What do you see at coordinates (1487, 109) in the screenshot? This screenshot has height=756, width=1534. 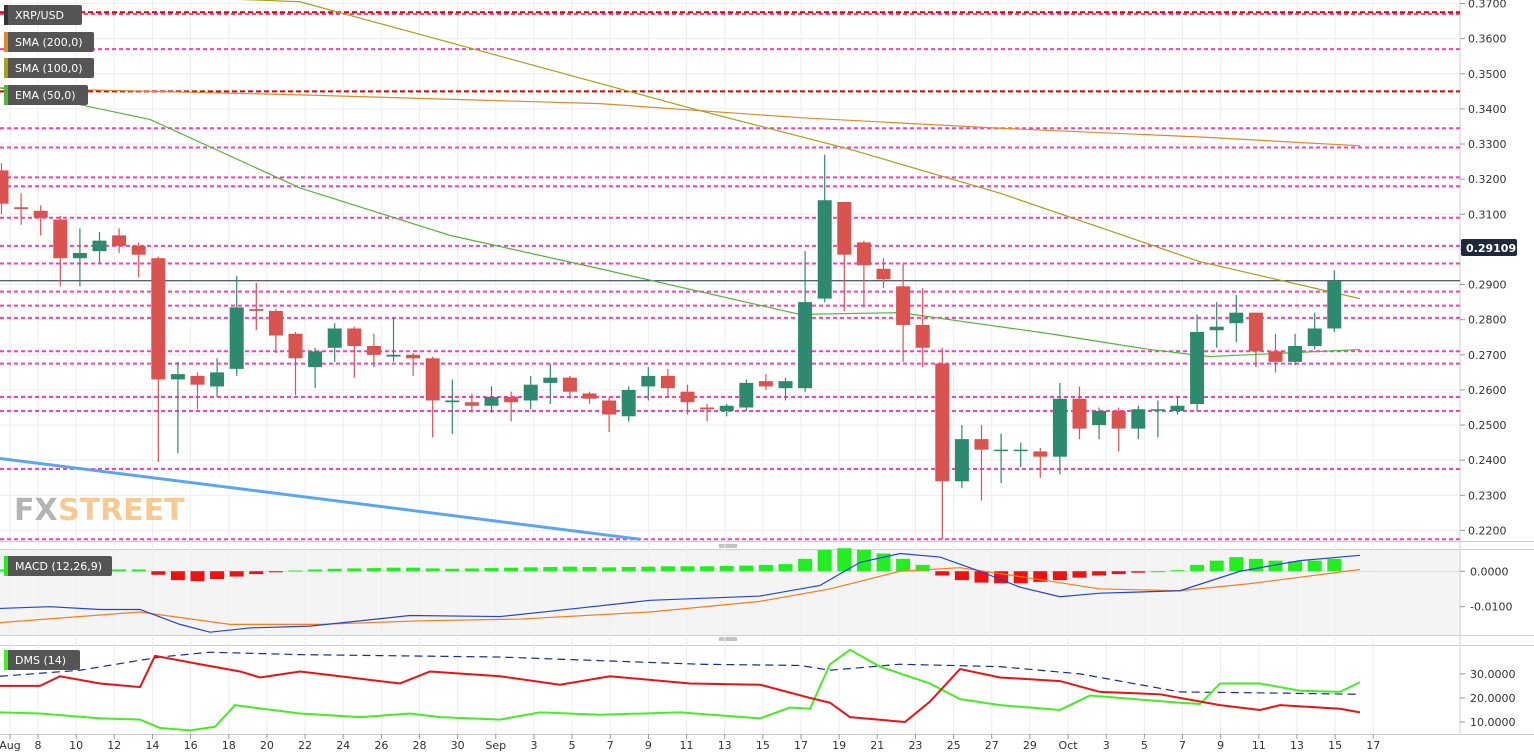 I see `y-tick-label: 0.3400` at bounding box center [1487, 109].